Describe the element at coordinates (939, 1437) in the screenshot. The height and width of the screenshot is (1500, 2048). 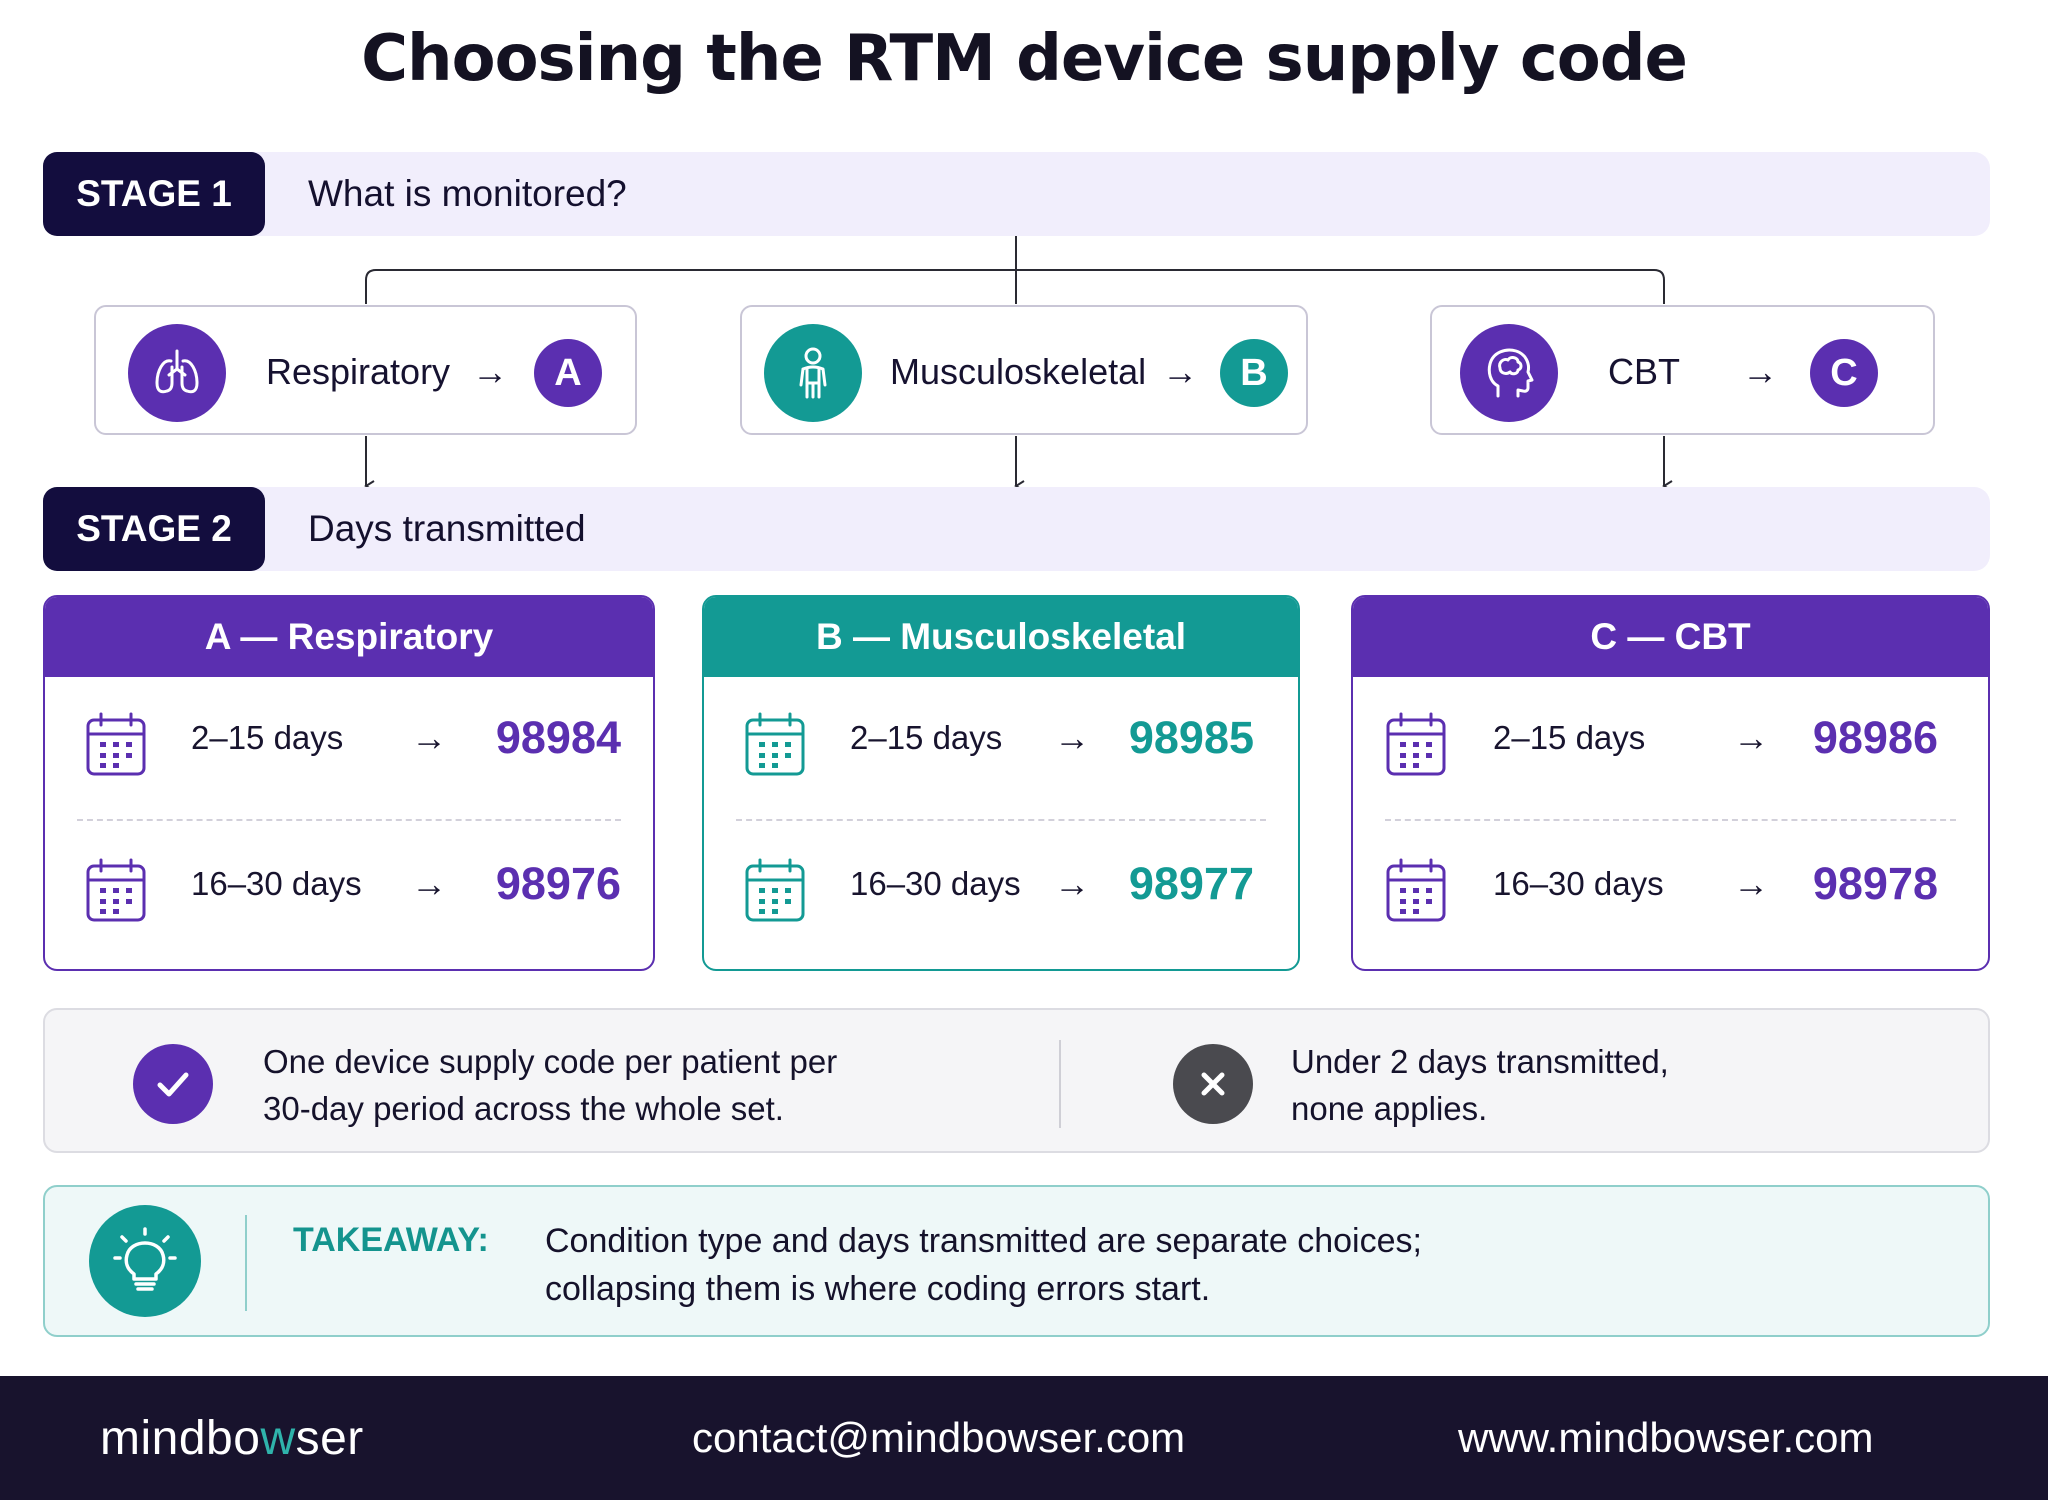
I see `contact-email-link: contact@mindbowser.com` at that location.